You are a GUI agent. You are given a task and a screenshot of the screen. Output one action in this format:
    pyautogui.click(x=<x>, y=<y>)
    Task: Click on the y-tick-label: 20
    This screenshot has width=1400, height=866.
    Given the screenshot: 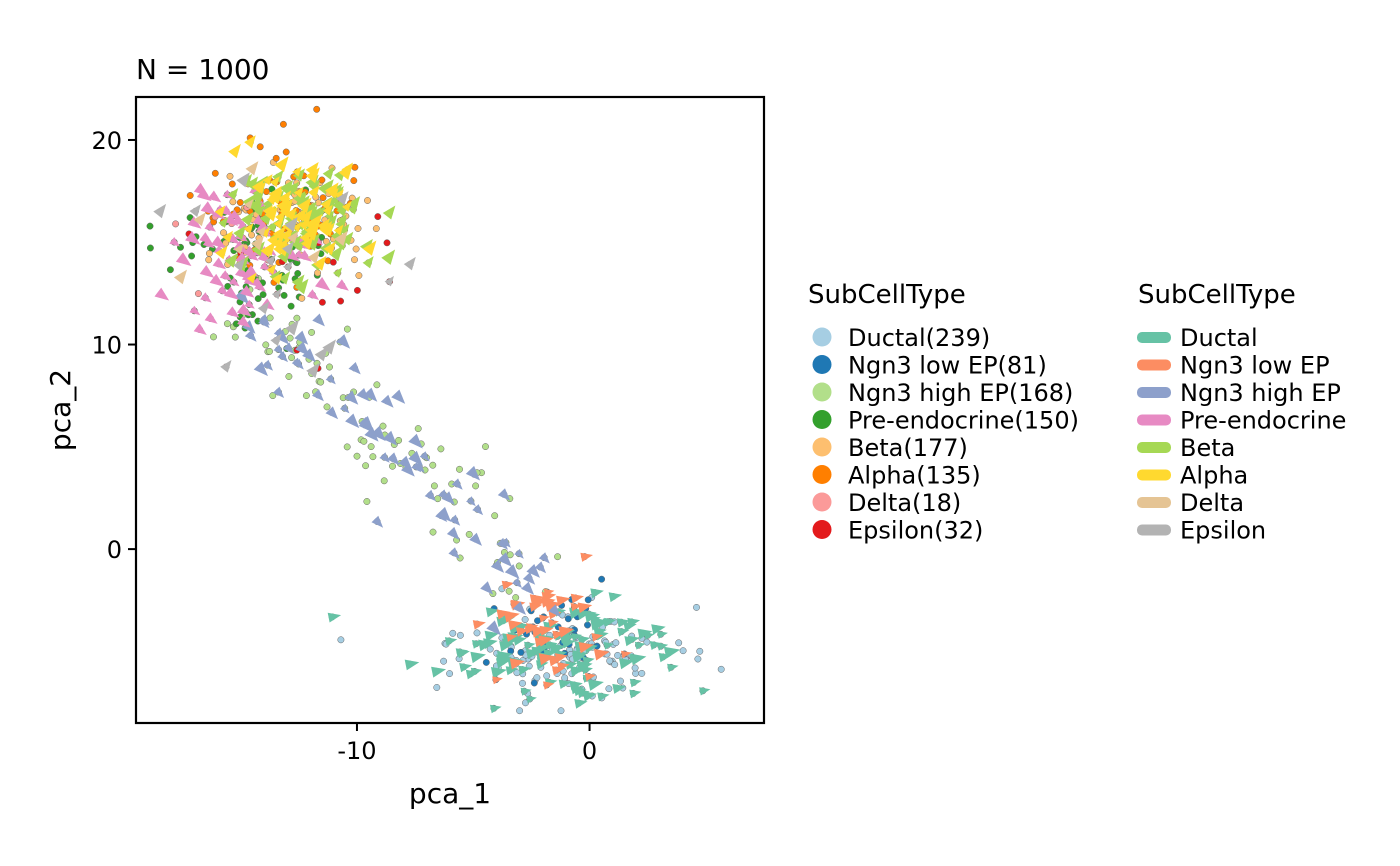 What is the action you would take?
    pyautogui.click(x=106, y=141)
    